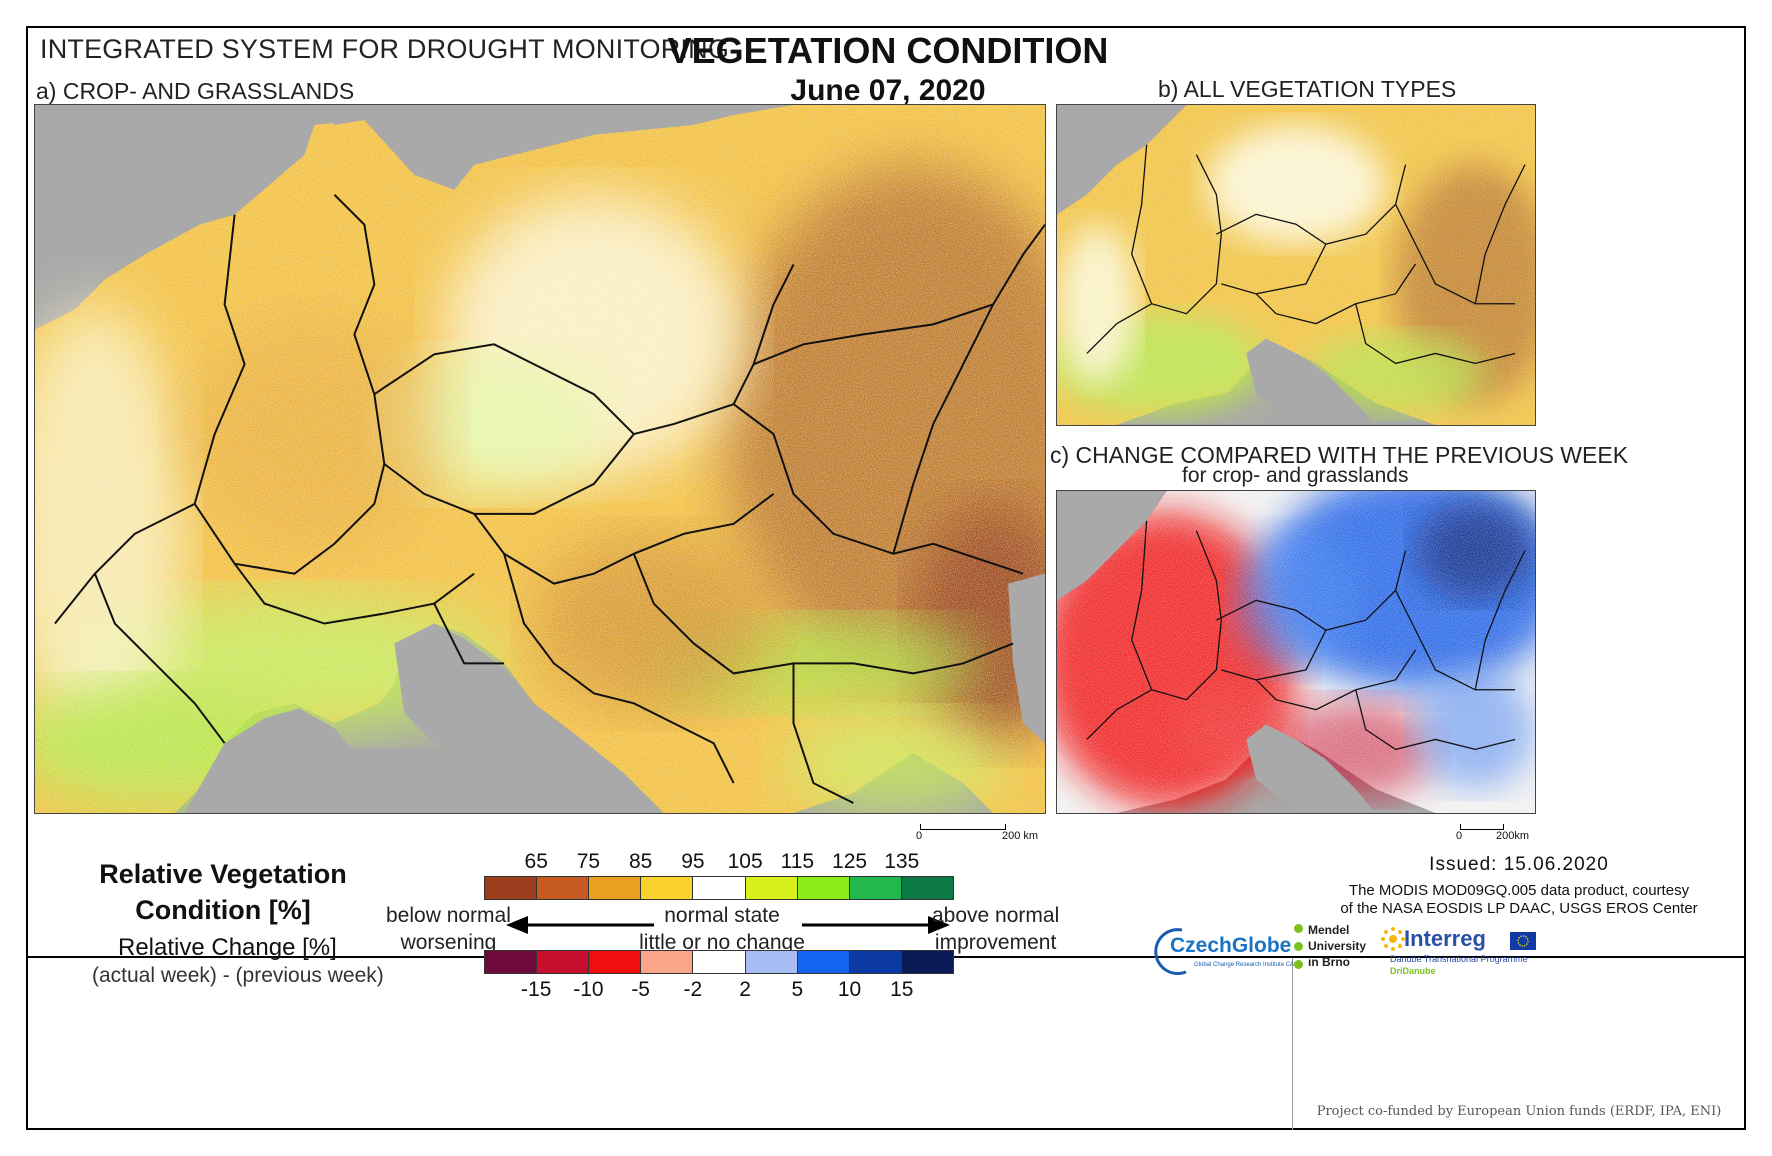 The image size is (1772, 1156). I want to click on change-tick-label: -15, so click(536, 989).